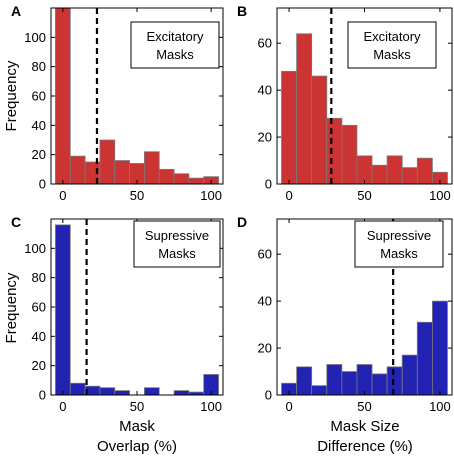  Describe the element at coordinates (288, 406) in the screenshot. I see `xtick-label-d-0: 0` at that location.